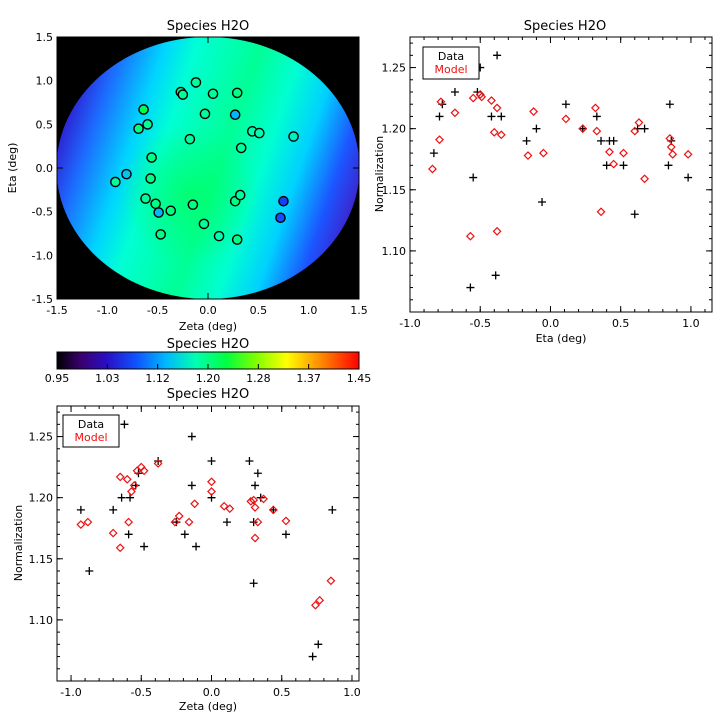  Describe the element at coordinates (56, 310) in the screenshot. I see `map-xtick-label: -1.5` at that location.